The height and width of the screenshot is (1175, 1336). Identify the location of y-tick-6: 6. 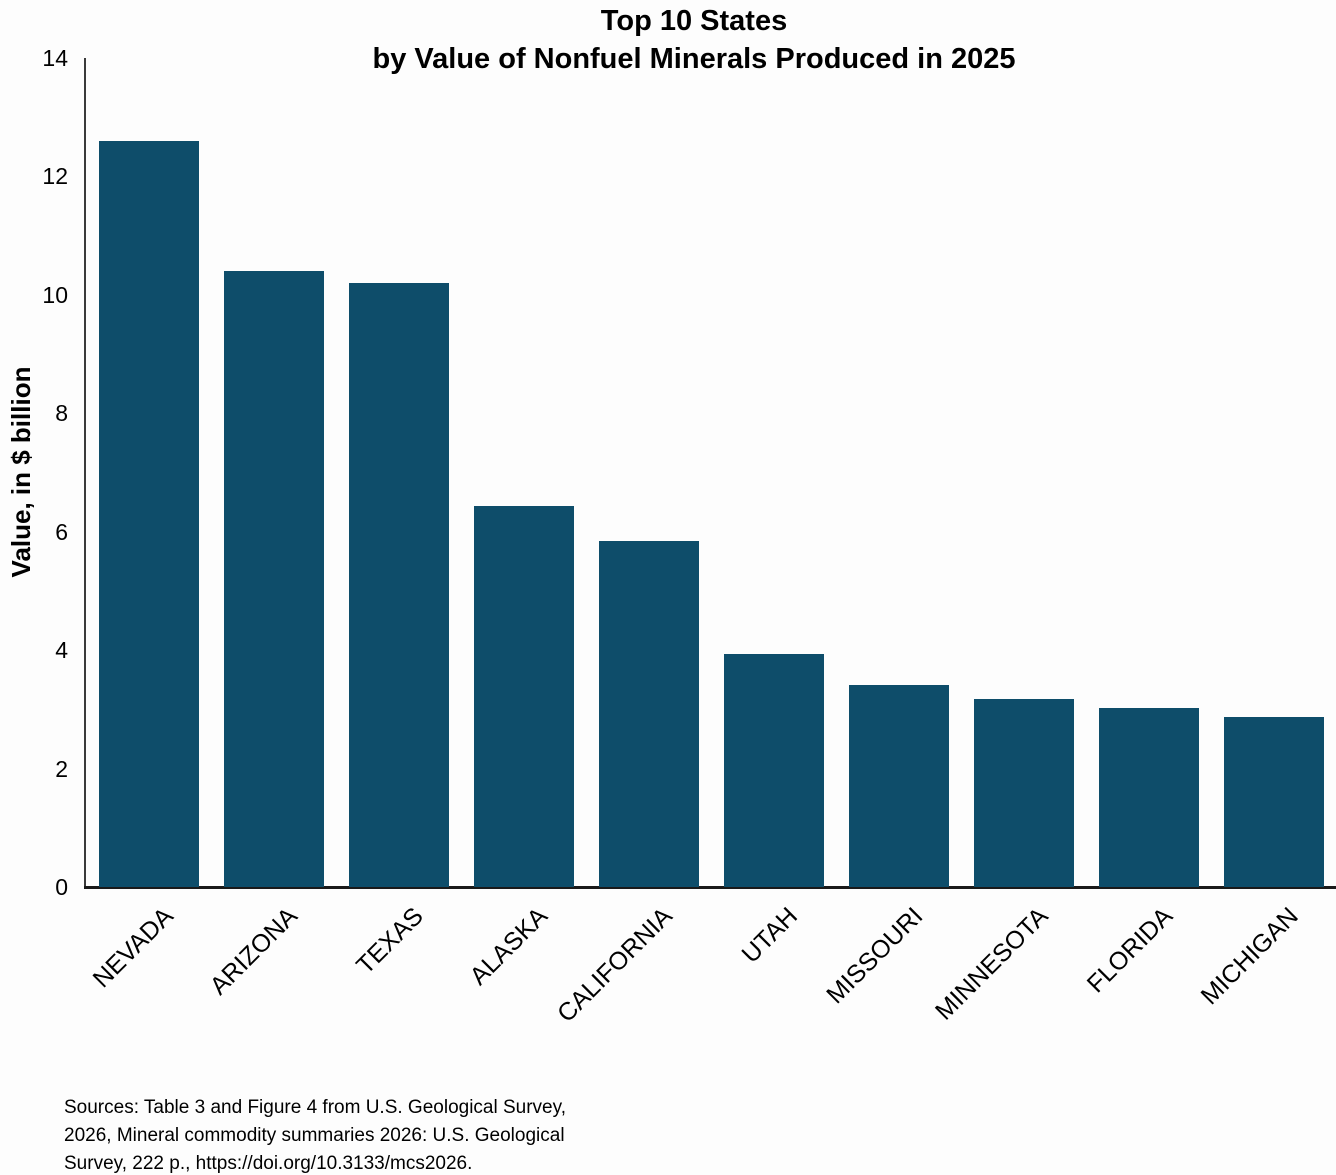
(61, 531).